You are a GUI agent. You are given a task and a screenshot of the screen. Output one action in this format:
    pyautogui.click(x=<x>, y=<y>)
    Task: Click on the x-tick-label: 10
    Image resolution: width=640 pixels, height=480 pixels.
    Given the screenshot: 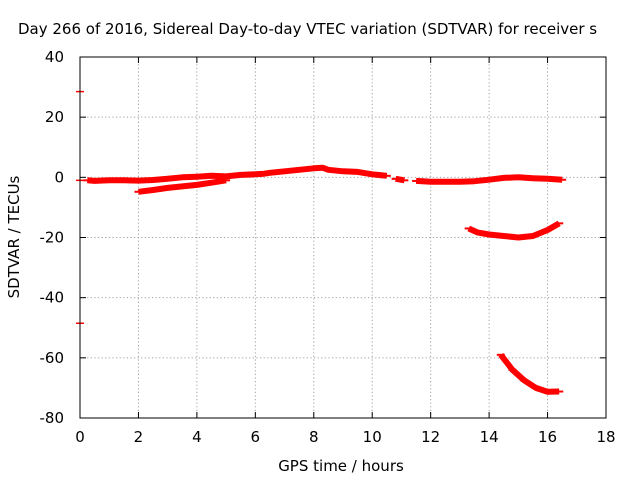 What is the action you would take?
    pyautogui.click(x=372, y=437)
    